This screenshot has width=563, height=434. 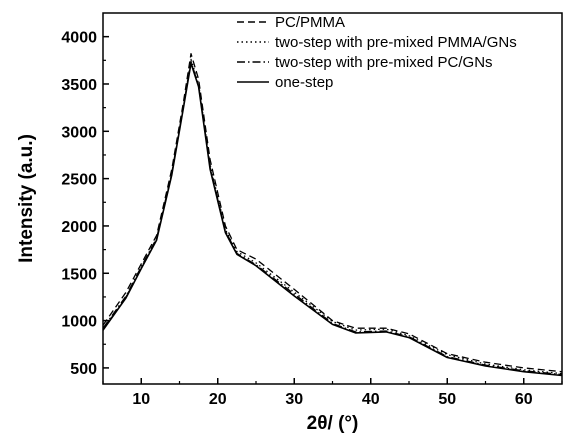 What do you see at coordinates (79, 85) in the screenshot?
I see `y-tick-label: 3500` at bounding box center [79, 85].